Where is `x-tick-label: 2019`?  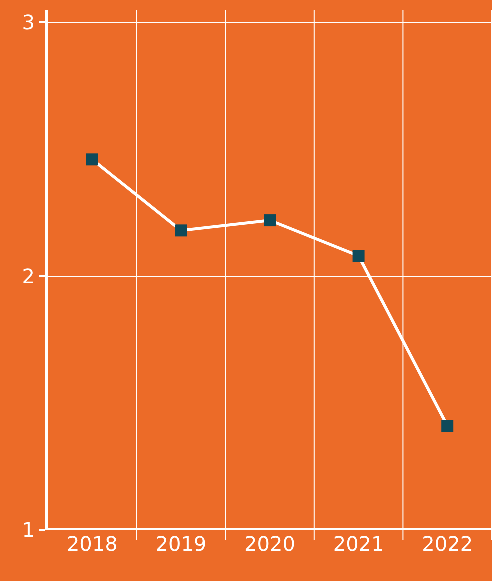
x-tick-label: 2019 is located at coordinates (181, 544).